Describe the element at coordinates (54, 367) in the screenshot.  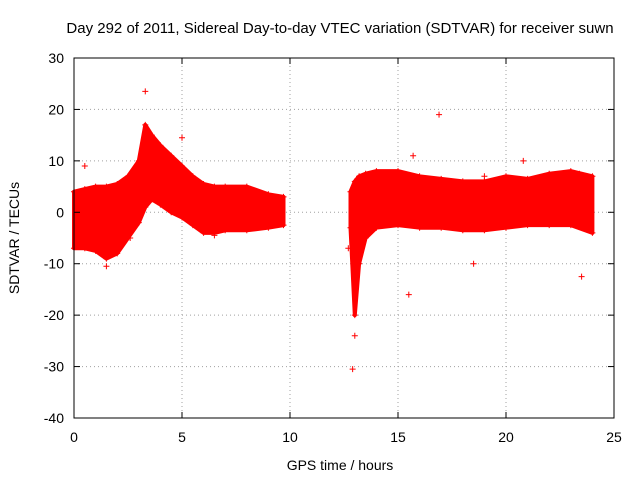
I see `y-tick-label: -30` at that location.